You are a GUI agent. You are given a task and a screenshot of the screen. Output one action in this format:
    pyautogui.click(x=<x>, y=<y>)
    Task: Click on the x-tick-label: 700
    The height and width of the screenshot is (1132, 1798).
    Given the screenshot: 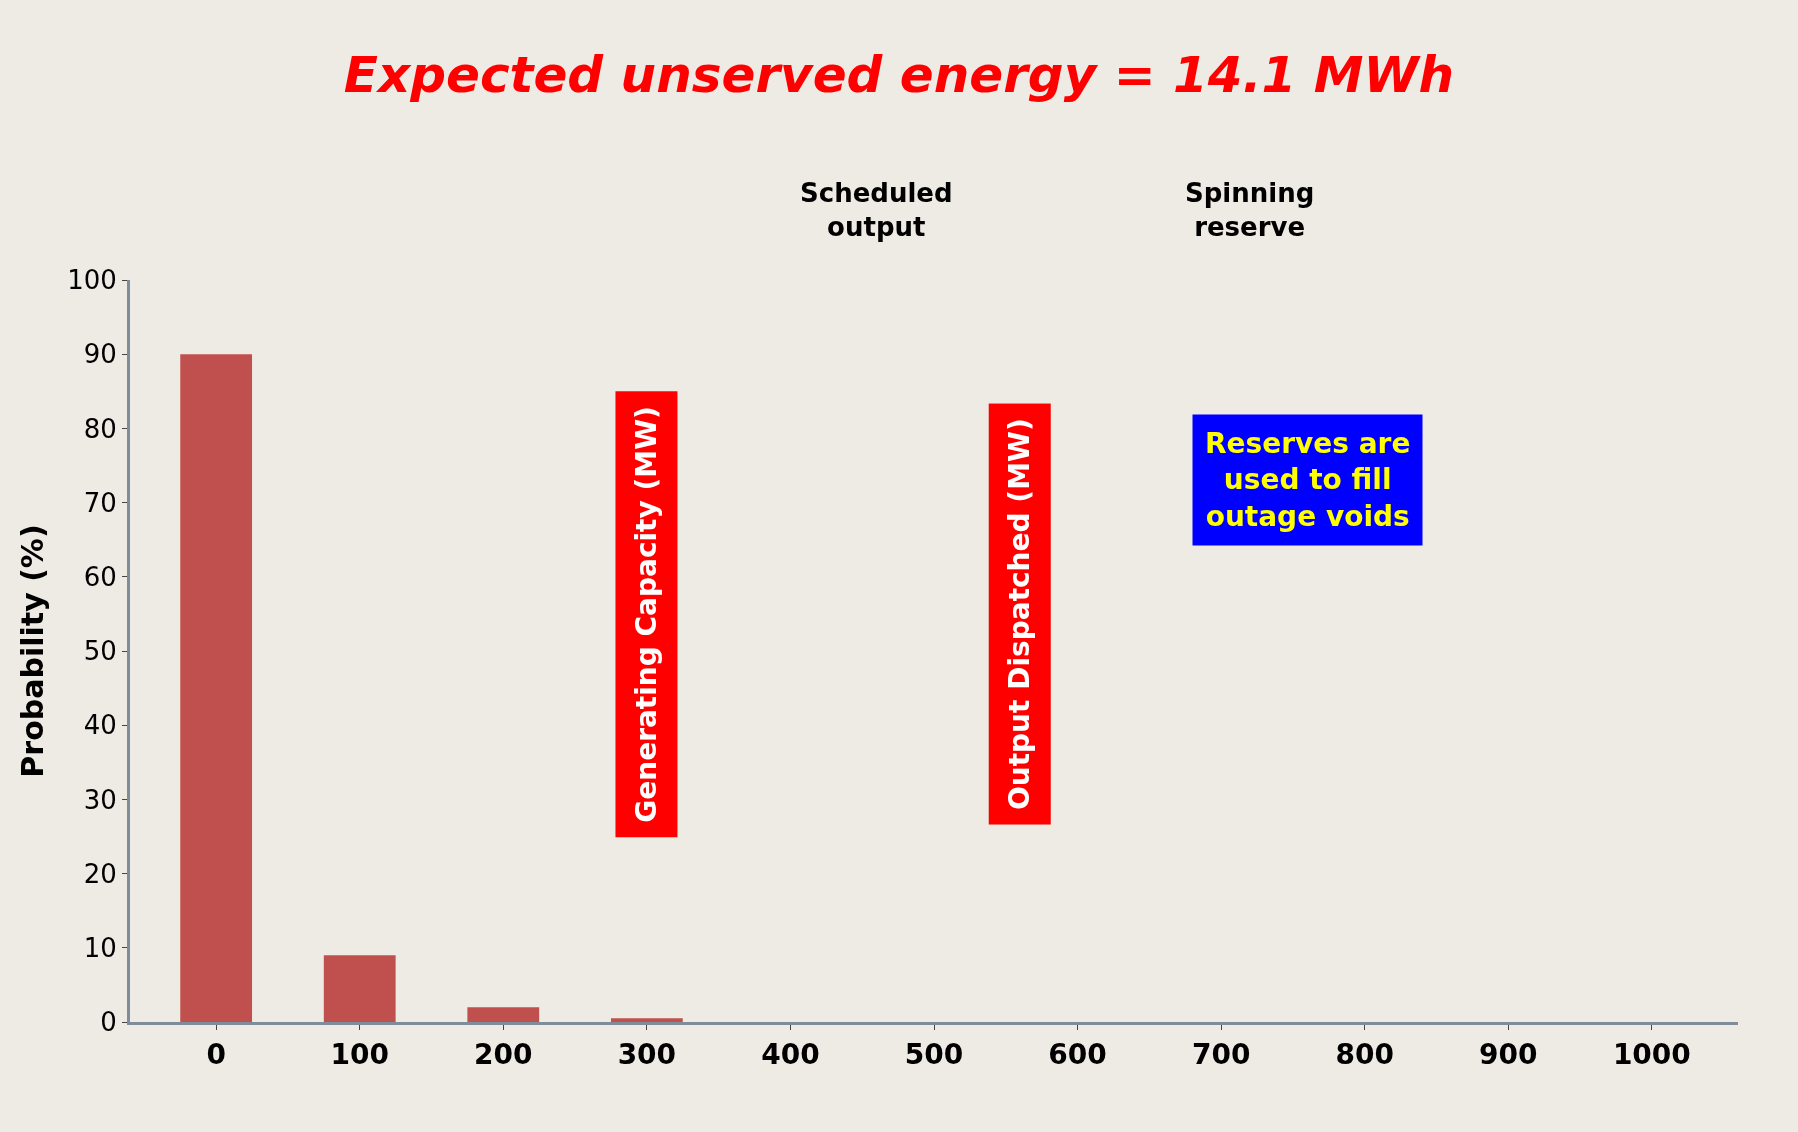 What is the action you would take?
    pyautogui.click(x=1221, y=1054)
    